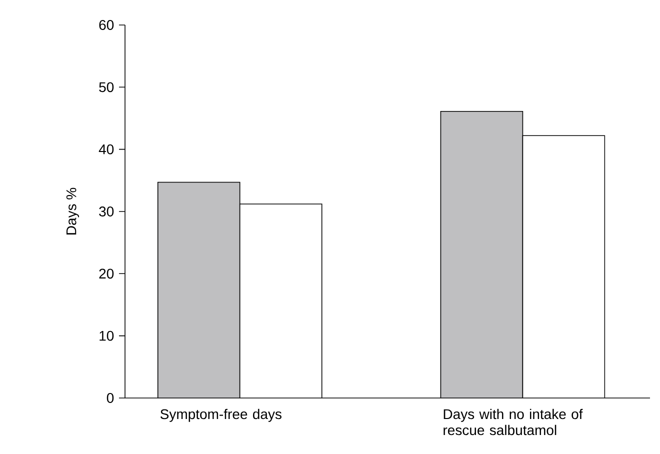 The height and width of the screenshot is (454, 660). What do you see at coordinates (221, 415) in the screenshot?
I see `x-tick-label: Symptom-free days` at bounding box center [221, 415].